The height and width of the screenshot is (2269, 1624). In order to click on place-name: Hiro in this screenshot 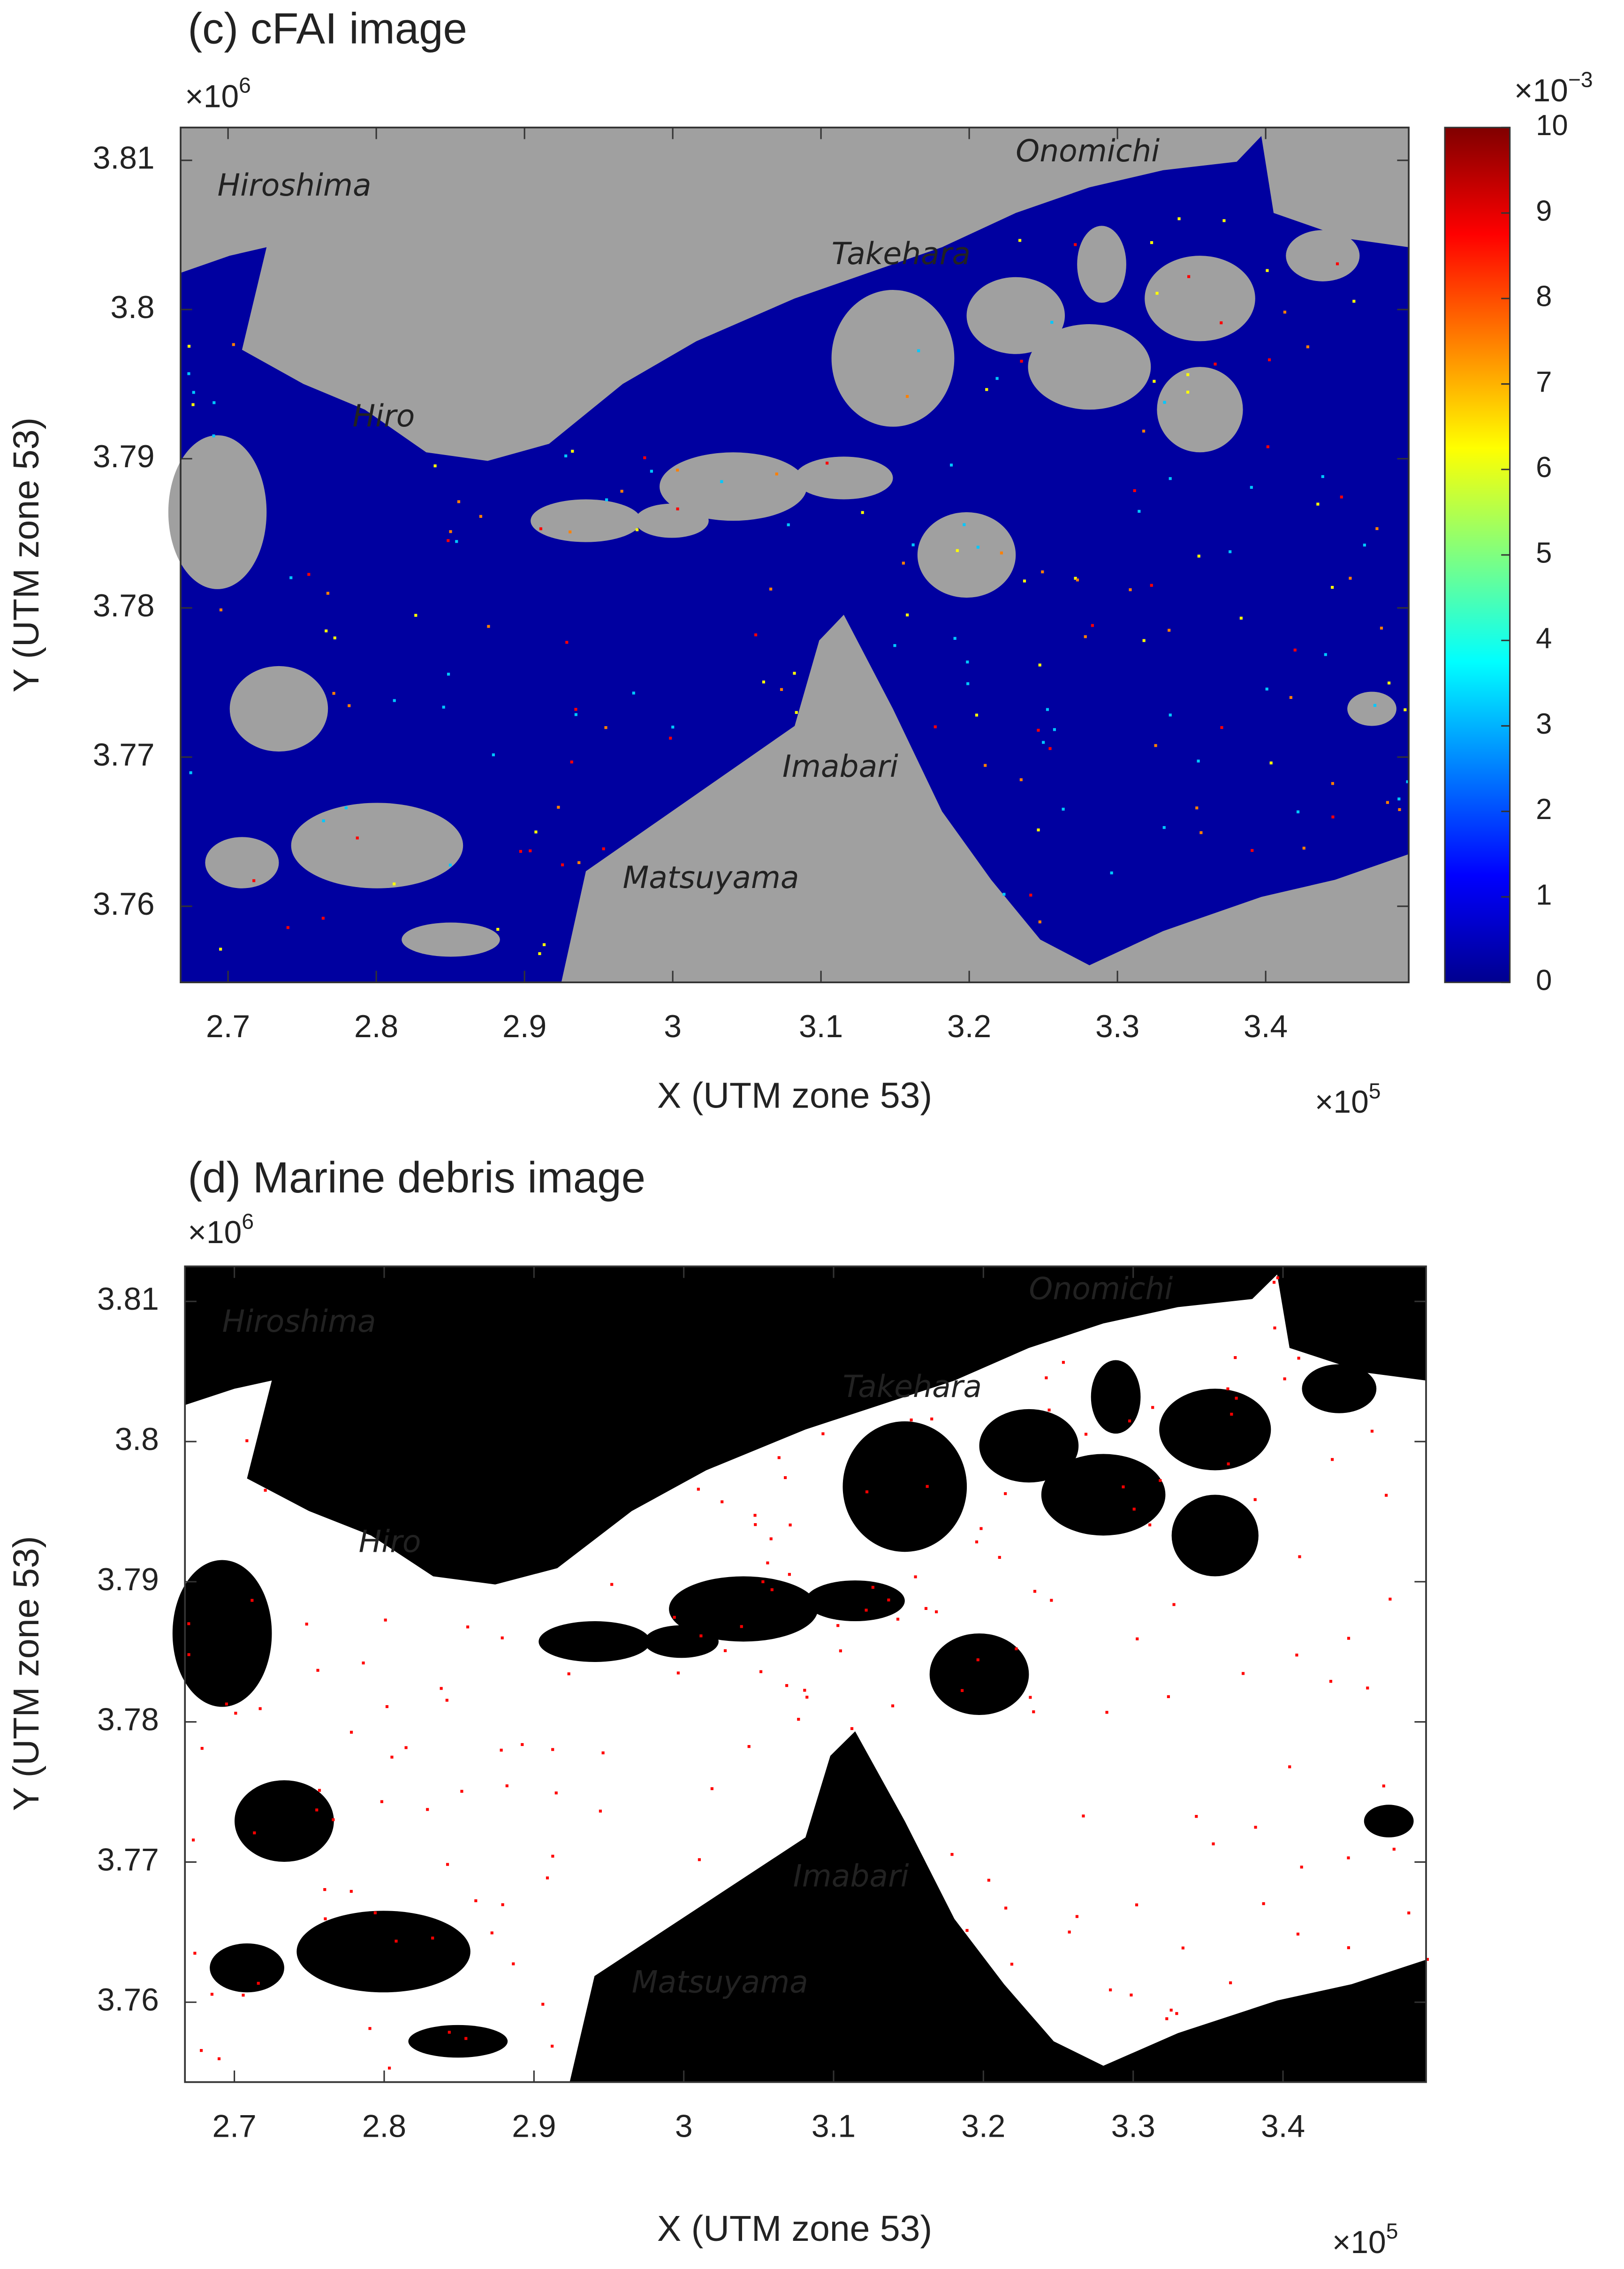, I will do `click(384, 416)`.